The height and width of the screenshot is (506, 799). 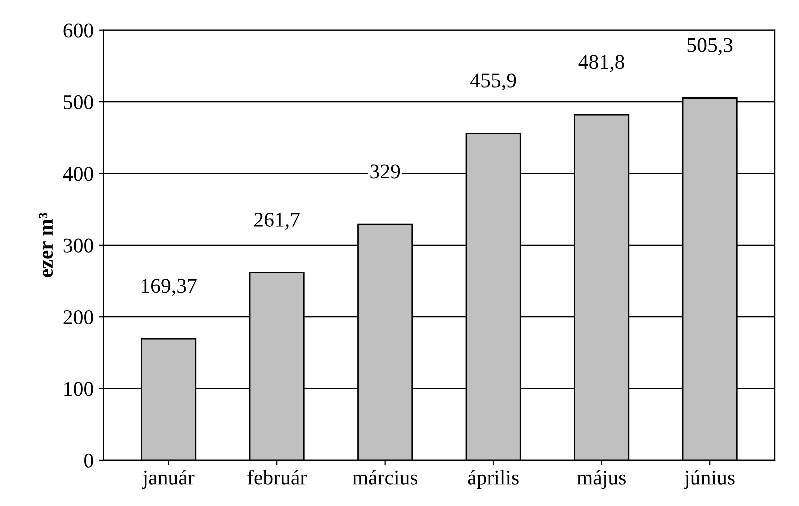 I want to click on data-label: 455,9, so click(x=493, y=82).